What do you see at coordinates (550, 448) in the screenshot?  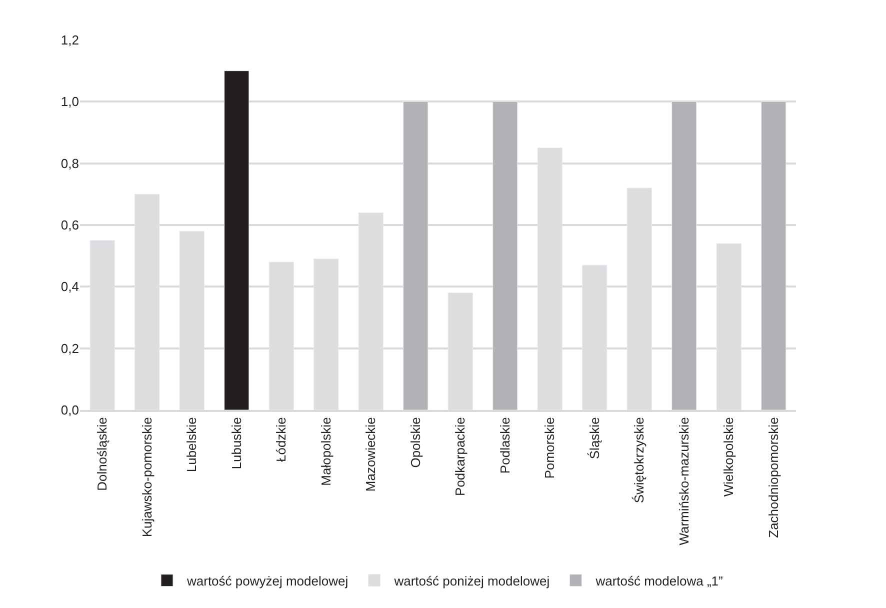 I see `x-tick-label: Pomorskie` at bounding box center [550, 448].